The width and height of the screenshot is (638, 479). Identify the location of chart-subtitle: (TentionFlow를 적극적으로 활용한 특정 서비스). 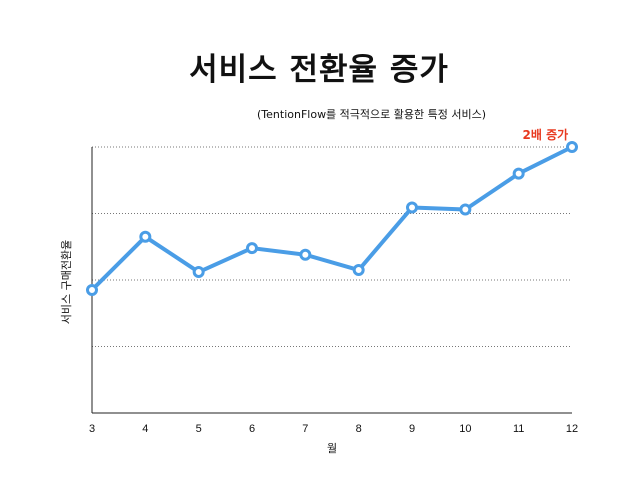
(372, 114).